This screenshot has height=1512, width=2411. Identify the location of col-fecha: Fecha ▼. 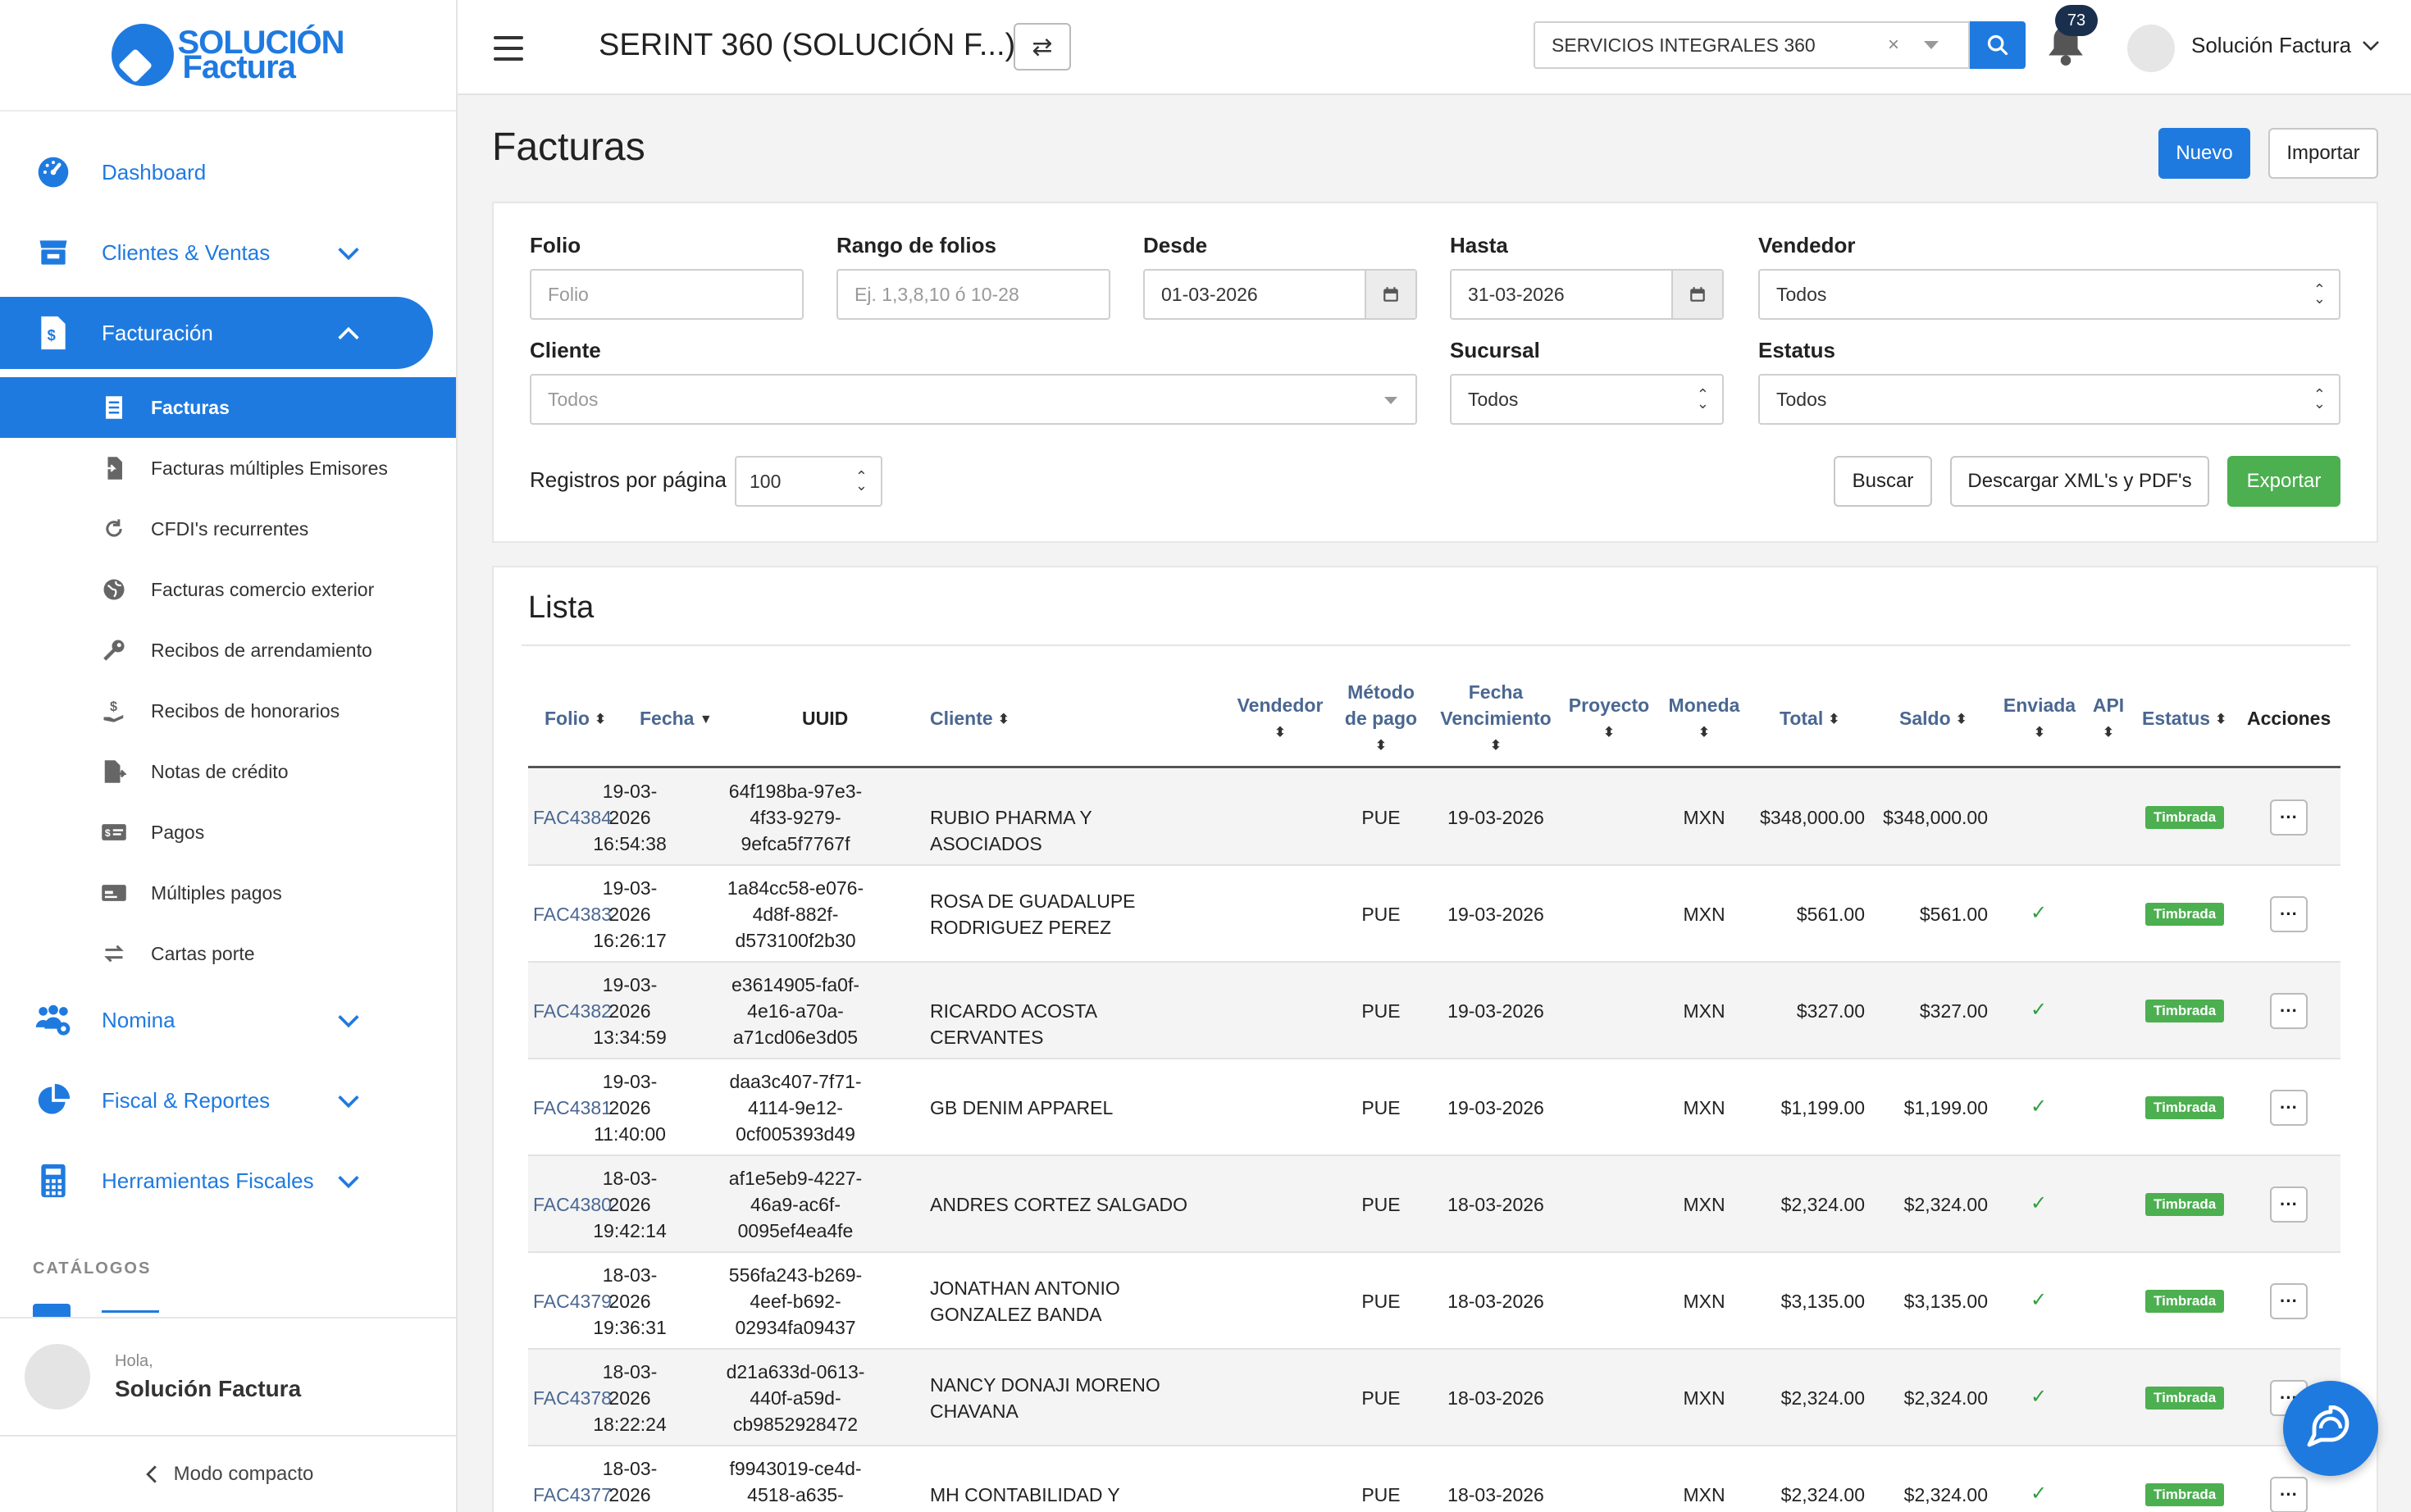
(676, 718).